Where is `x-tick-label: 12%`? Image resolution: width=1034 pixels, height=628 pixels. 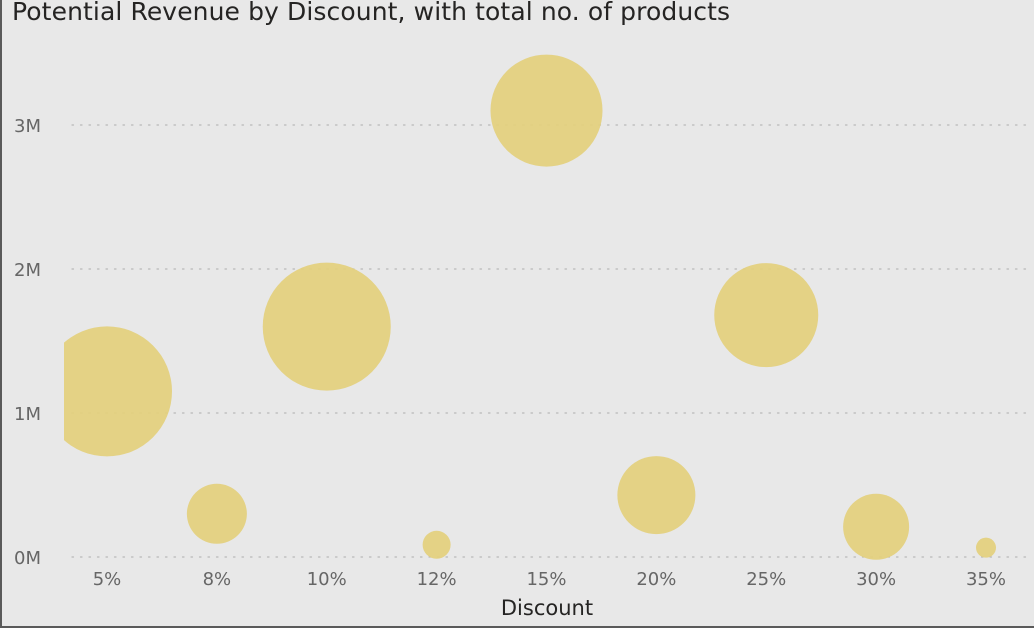
x-tick-label: 12% is located at coordinates (437, 579).